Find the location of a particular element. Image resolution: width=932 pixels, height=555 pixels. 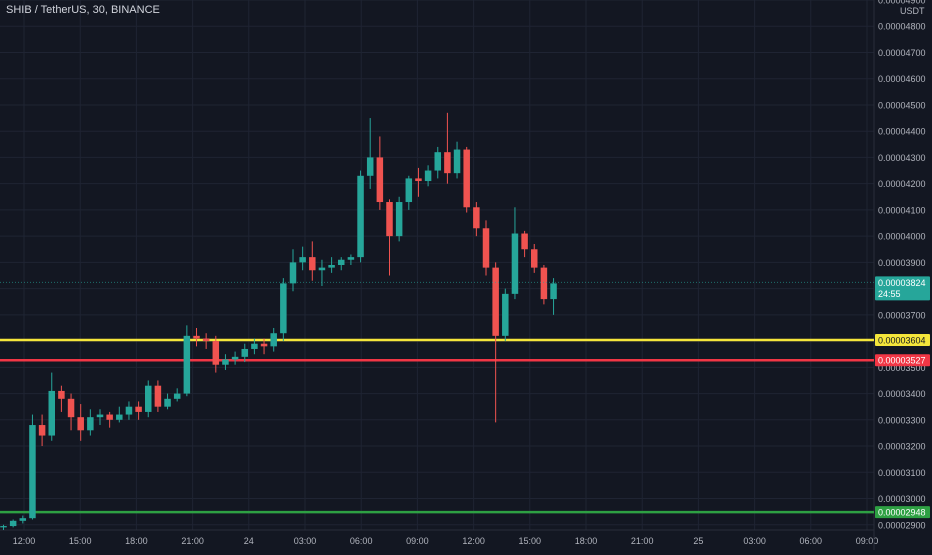

x-tick-label: 25 is located at coordinates (698, 541).